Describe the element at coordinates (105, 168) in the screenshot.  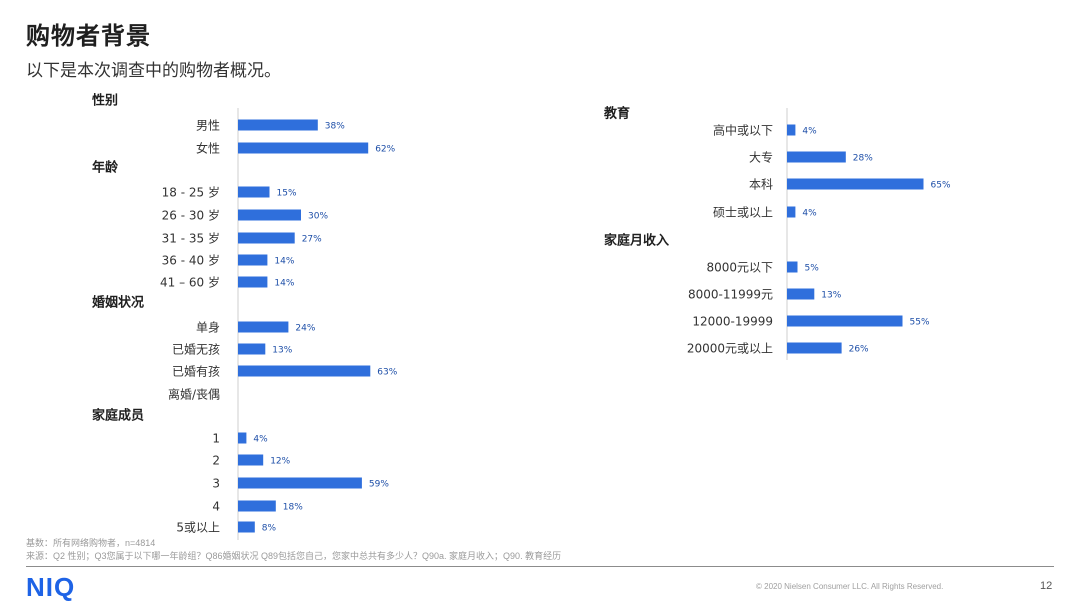
I see `section-title: 年龄` at that location.